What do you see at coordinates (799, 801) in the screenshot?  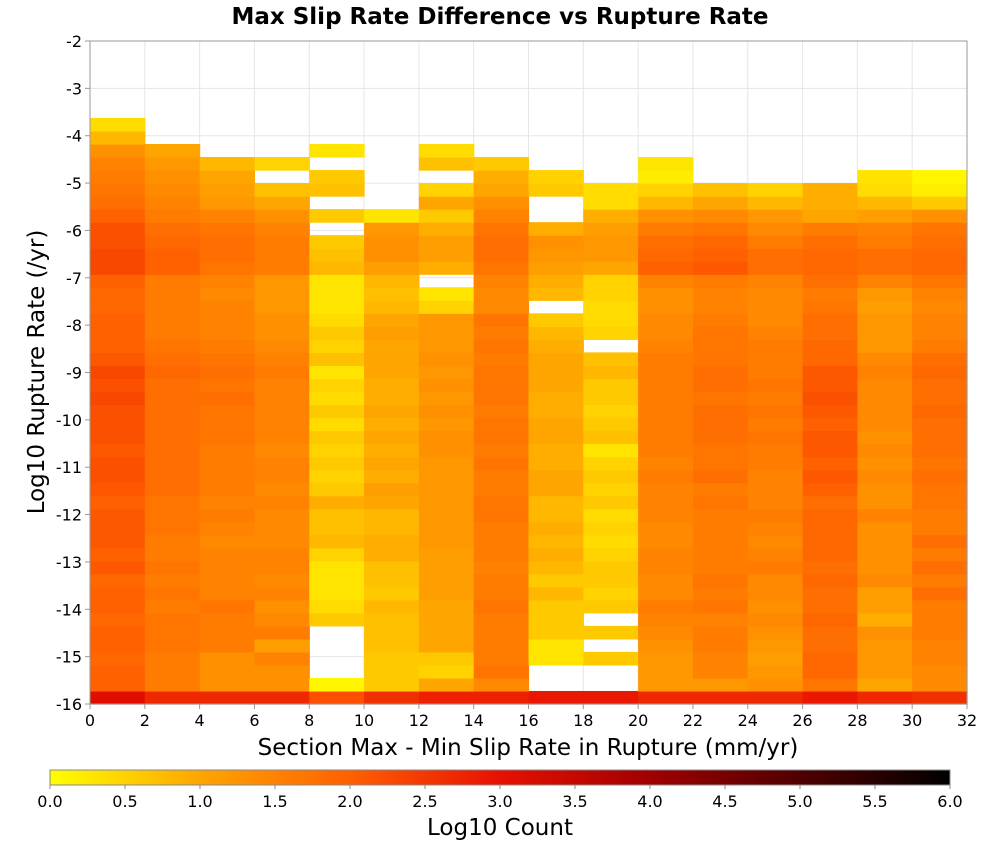 I see `colorbar-tick-label: 5.0` at bounding box center [799, 801].